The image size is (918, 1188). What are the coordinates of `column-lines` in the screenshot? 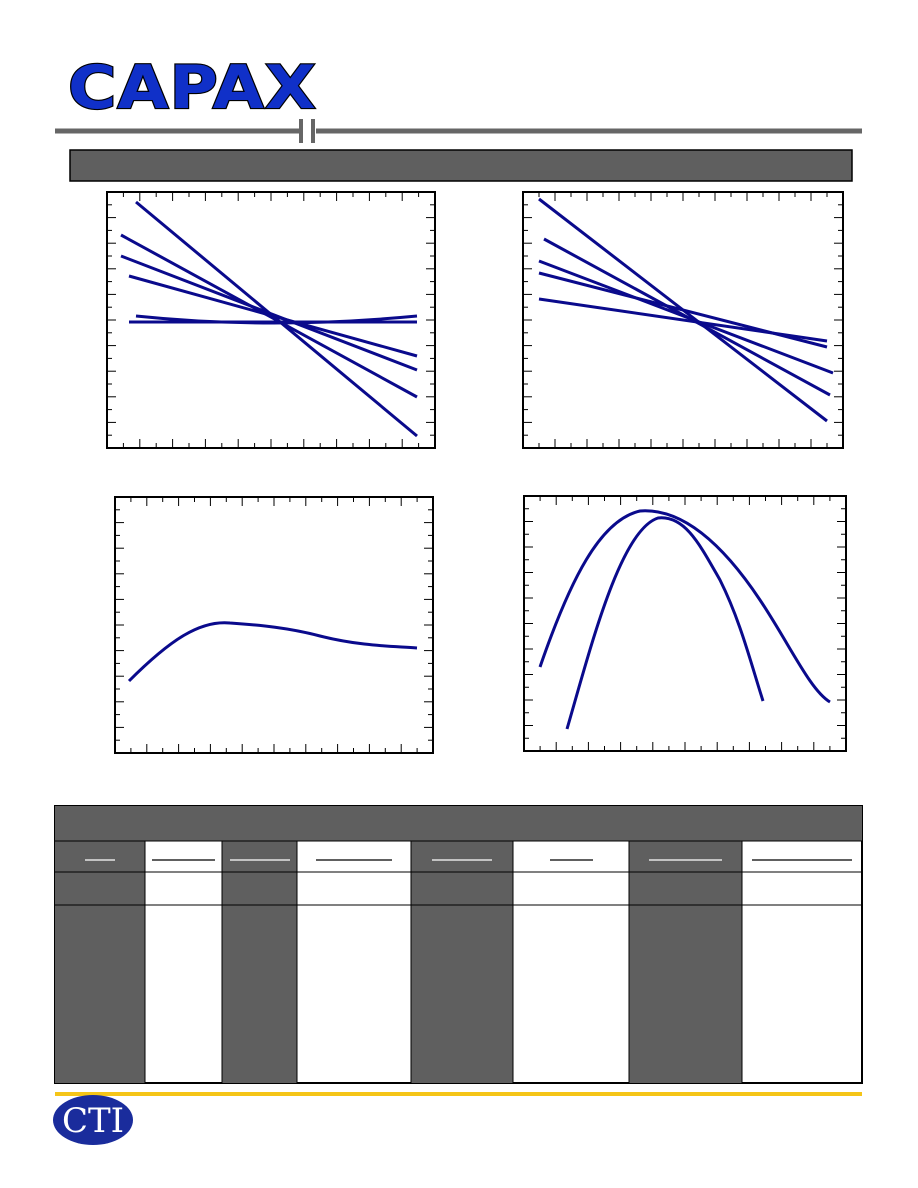 It's located at (443, 962).